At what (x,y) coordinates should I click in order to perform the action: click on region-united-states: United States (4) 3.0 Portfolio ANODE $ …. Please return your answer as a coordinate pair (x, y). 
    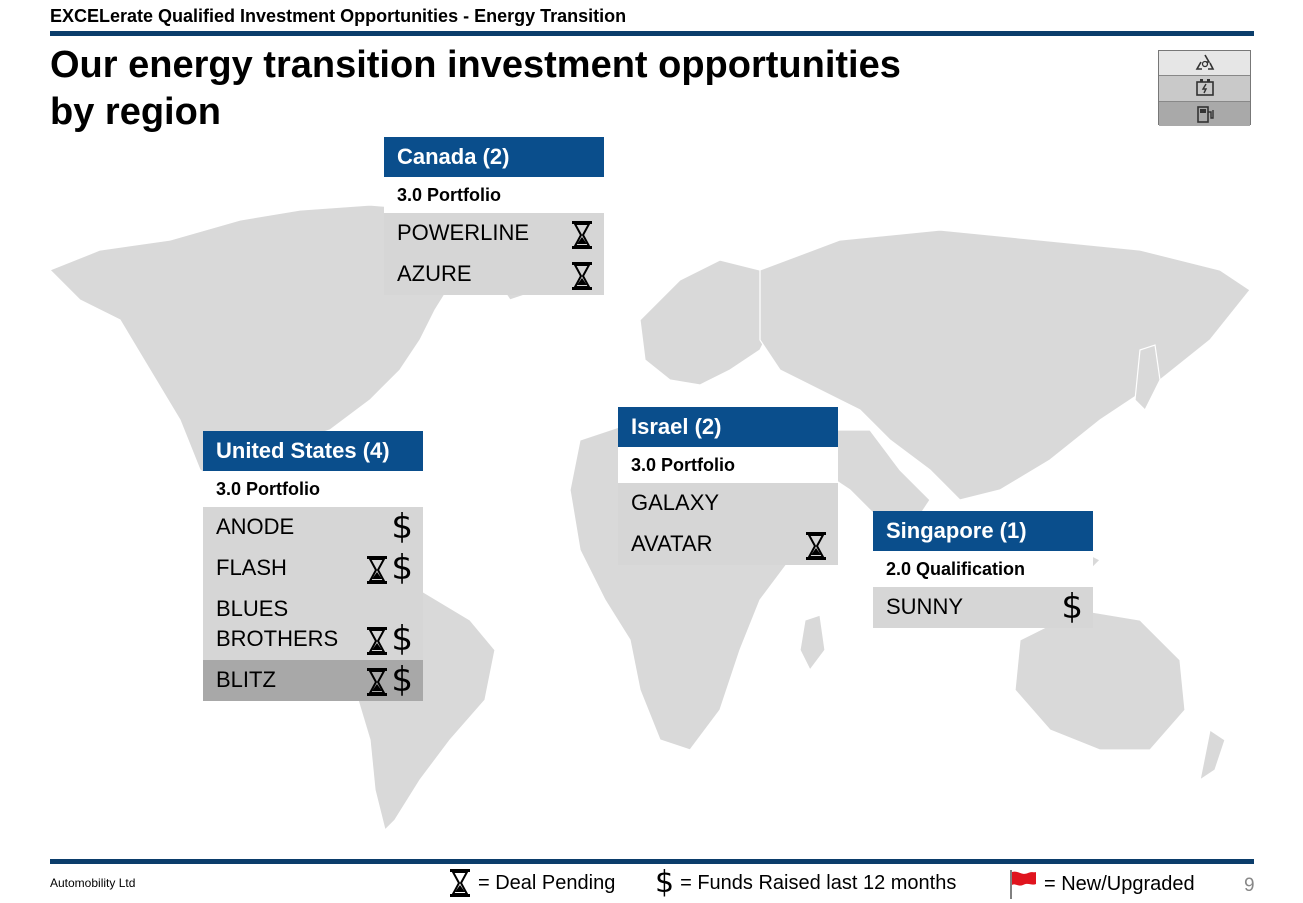
    Looking at the image, I should click on (313, 566).